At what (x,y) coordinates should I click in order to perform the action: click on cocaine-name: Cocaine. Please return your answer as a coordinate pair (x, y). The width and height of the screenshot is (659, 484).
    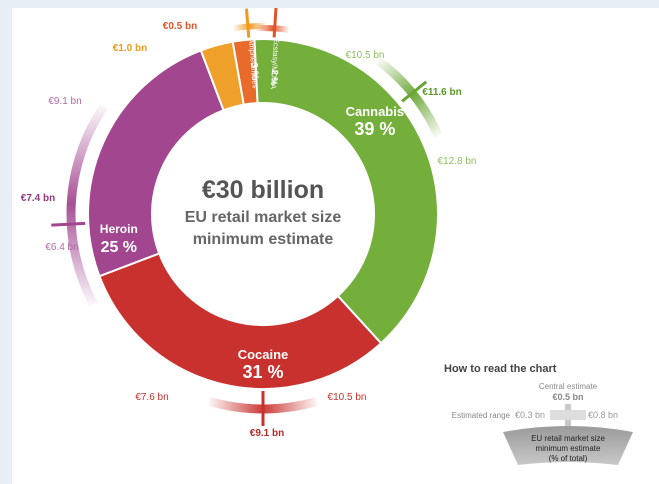
    Looking at the image, I should click on (263, 354).